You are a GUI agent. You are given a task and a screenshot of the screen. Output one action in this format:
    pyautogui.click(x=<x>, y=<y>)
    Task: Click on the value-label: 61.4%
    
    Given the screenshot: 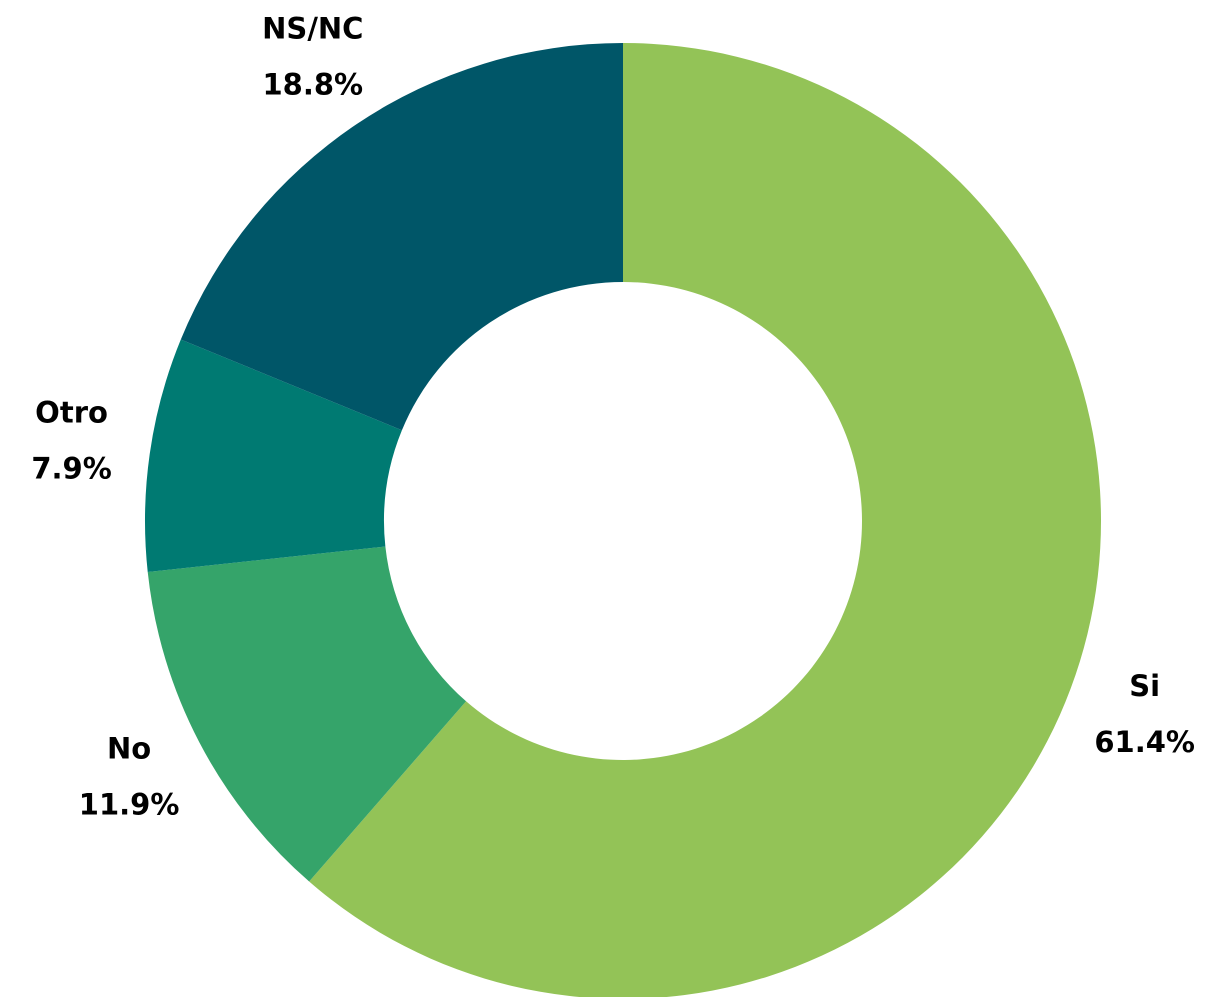 What is the action you would take?
    pyautogui.click(x=1144, y=742)
    